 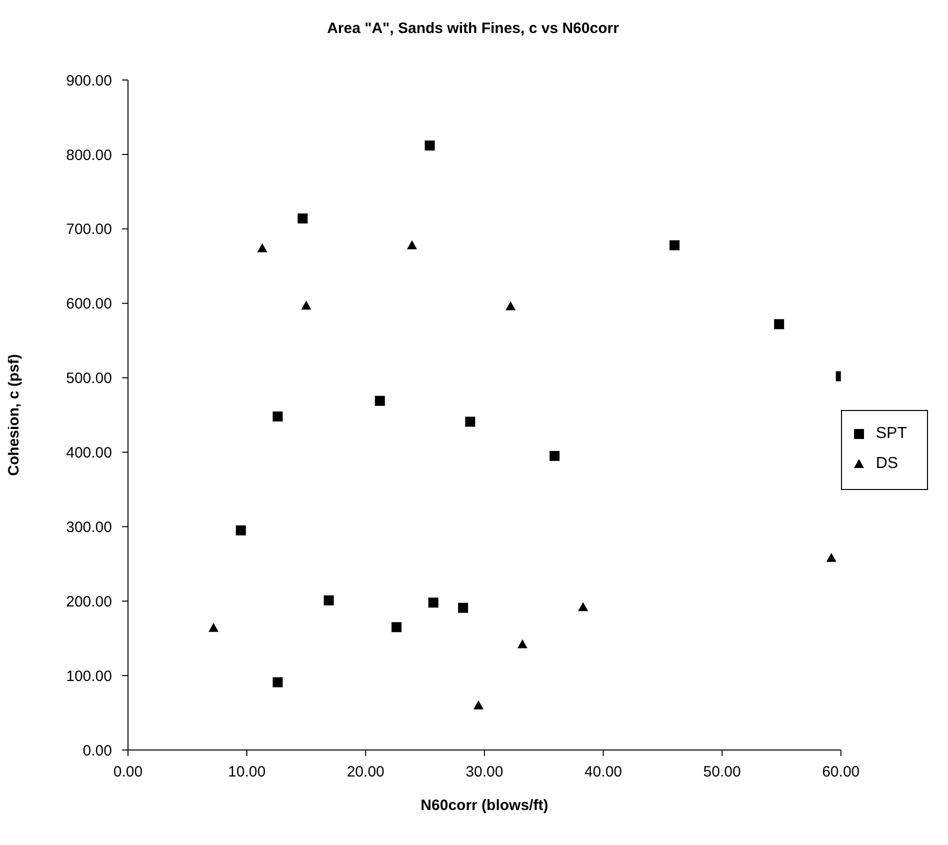 I want to click on y-tick-label: 200.00, so click(x=89, y=601).